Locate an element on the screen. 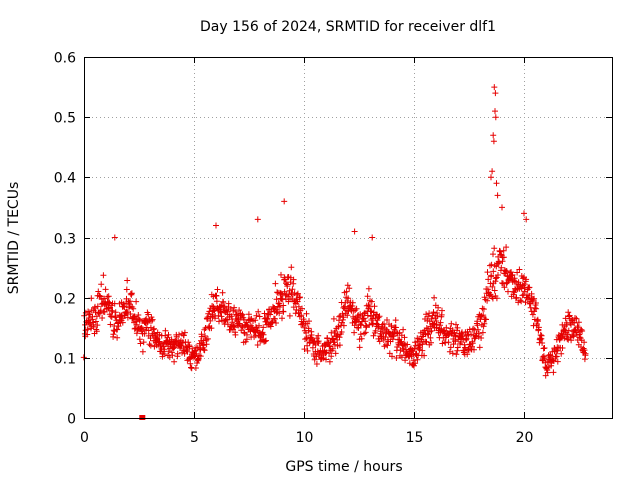  y-tick-label: 0.1 is located at coordinates (65, 360).